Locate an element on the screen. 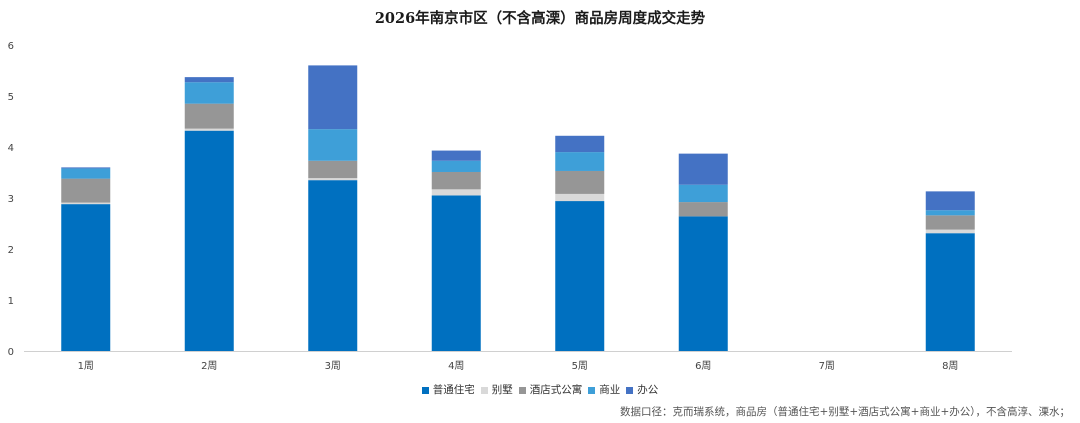 The height and width of the screenshot is (423, 1080). legend-item: 别墅 is located at coordinates (496, 389).